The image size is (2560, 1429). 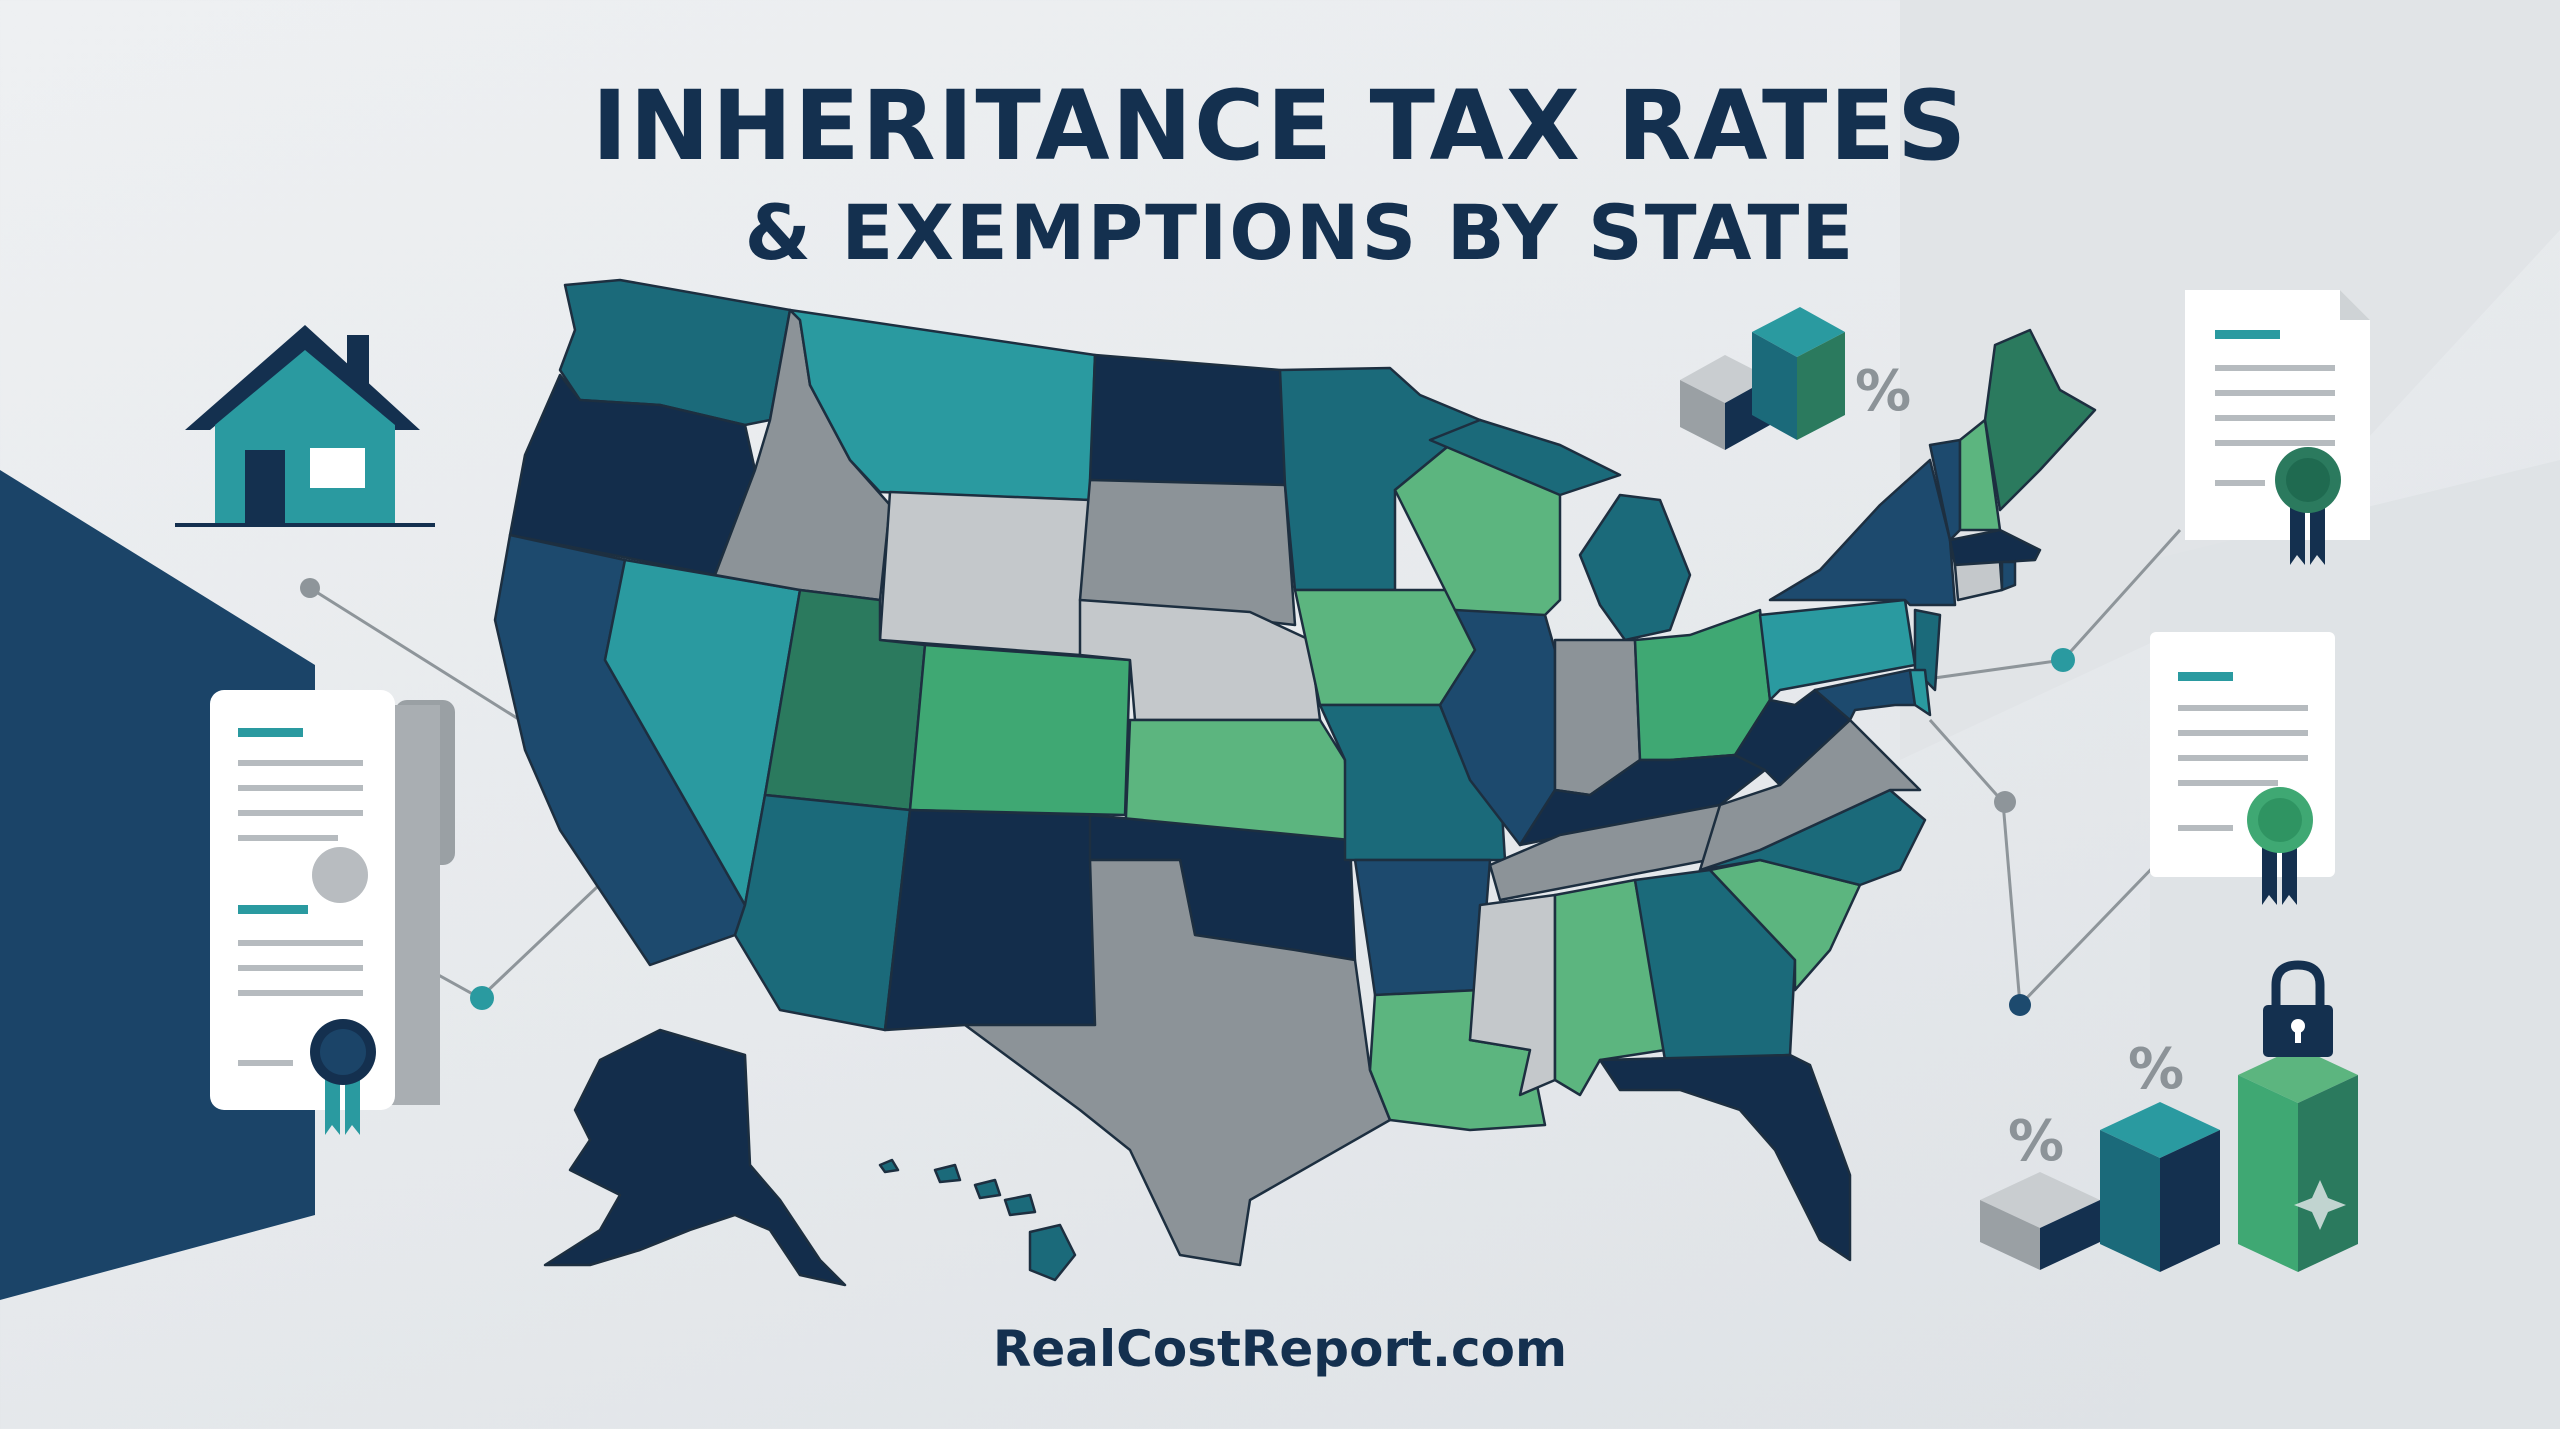 I want to click on state-michigan-upper, so click(x=1525, y=457).